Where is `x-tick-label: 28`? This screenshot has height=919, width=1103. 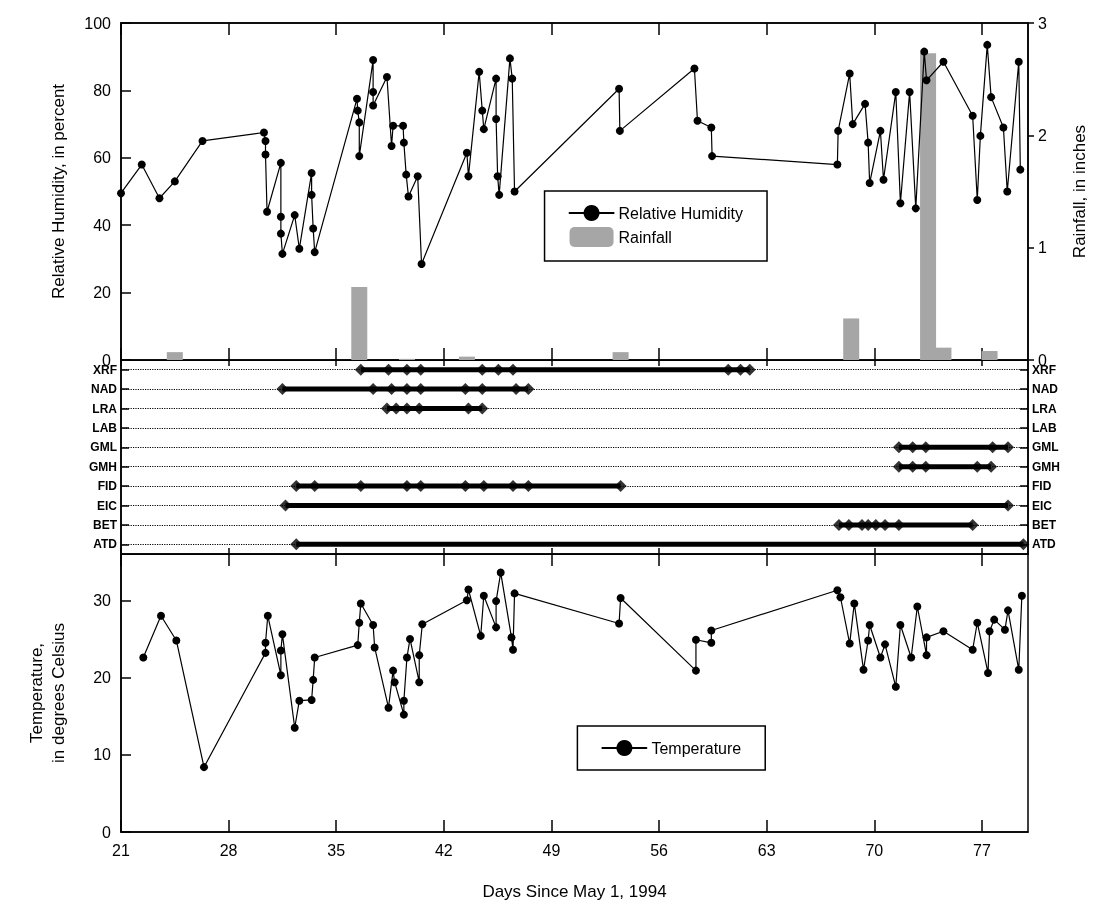 x-tick-label: 28 is located at coordinates (228, 850).